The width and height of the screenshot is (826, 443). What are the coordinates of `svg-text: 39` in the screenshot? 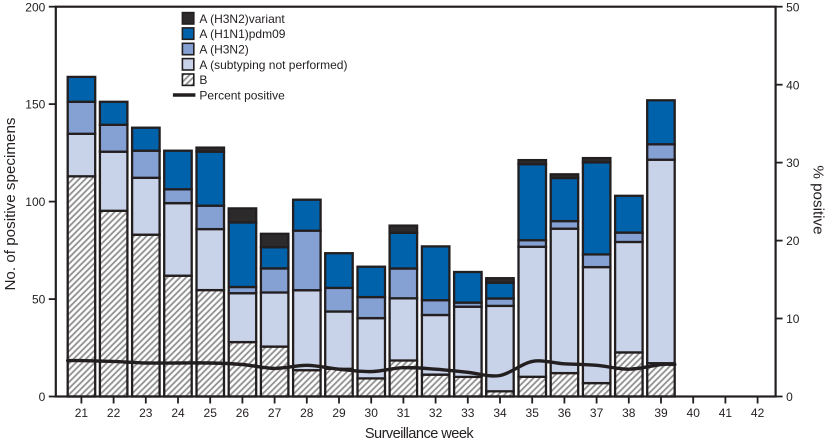 It's located at (661, 413).